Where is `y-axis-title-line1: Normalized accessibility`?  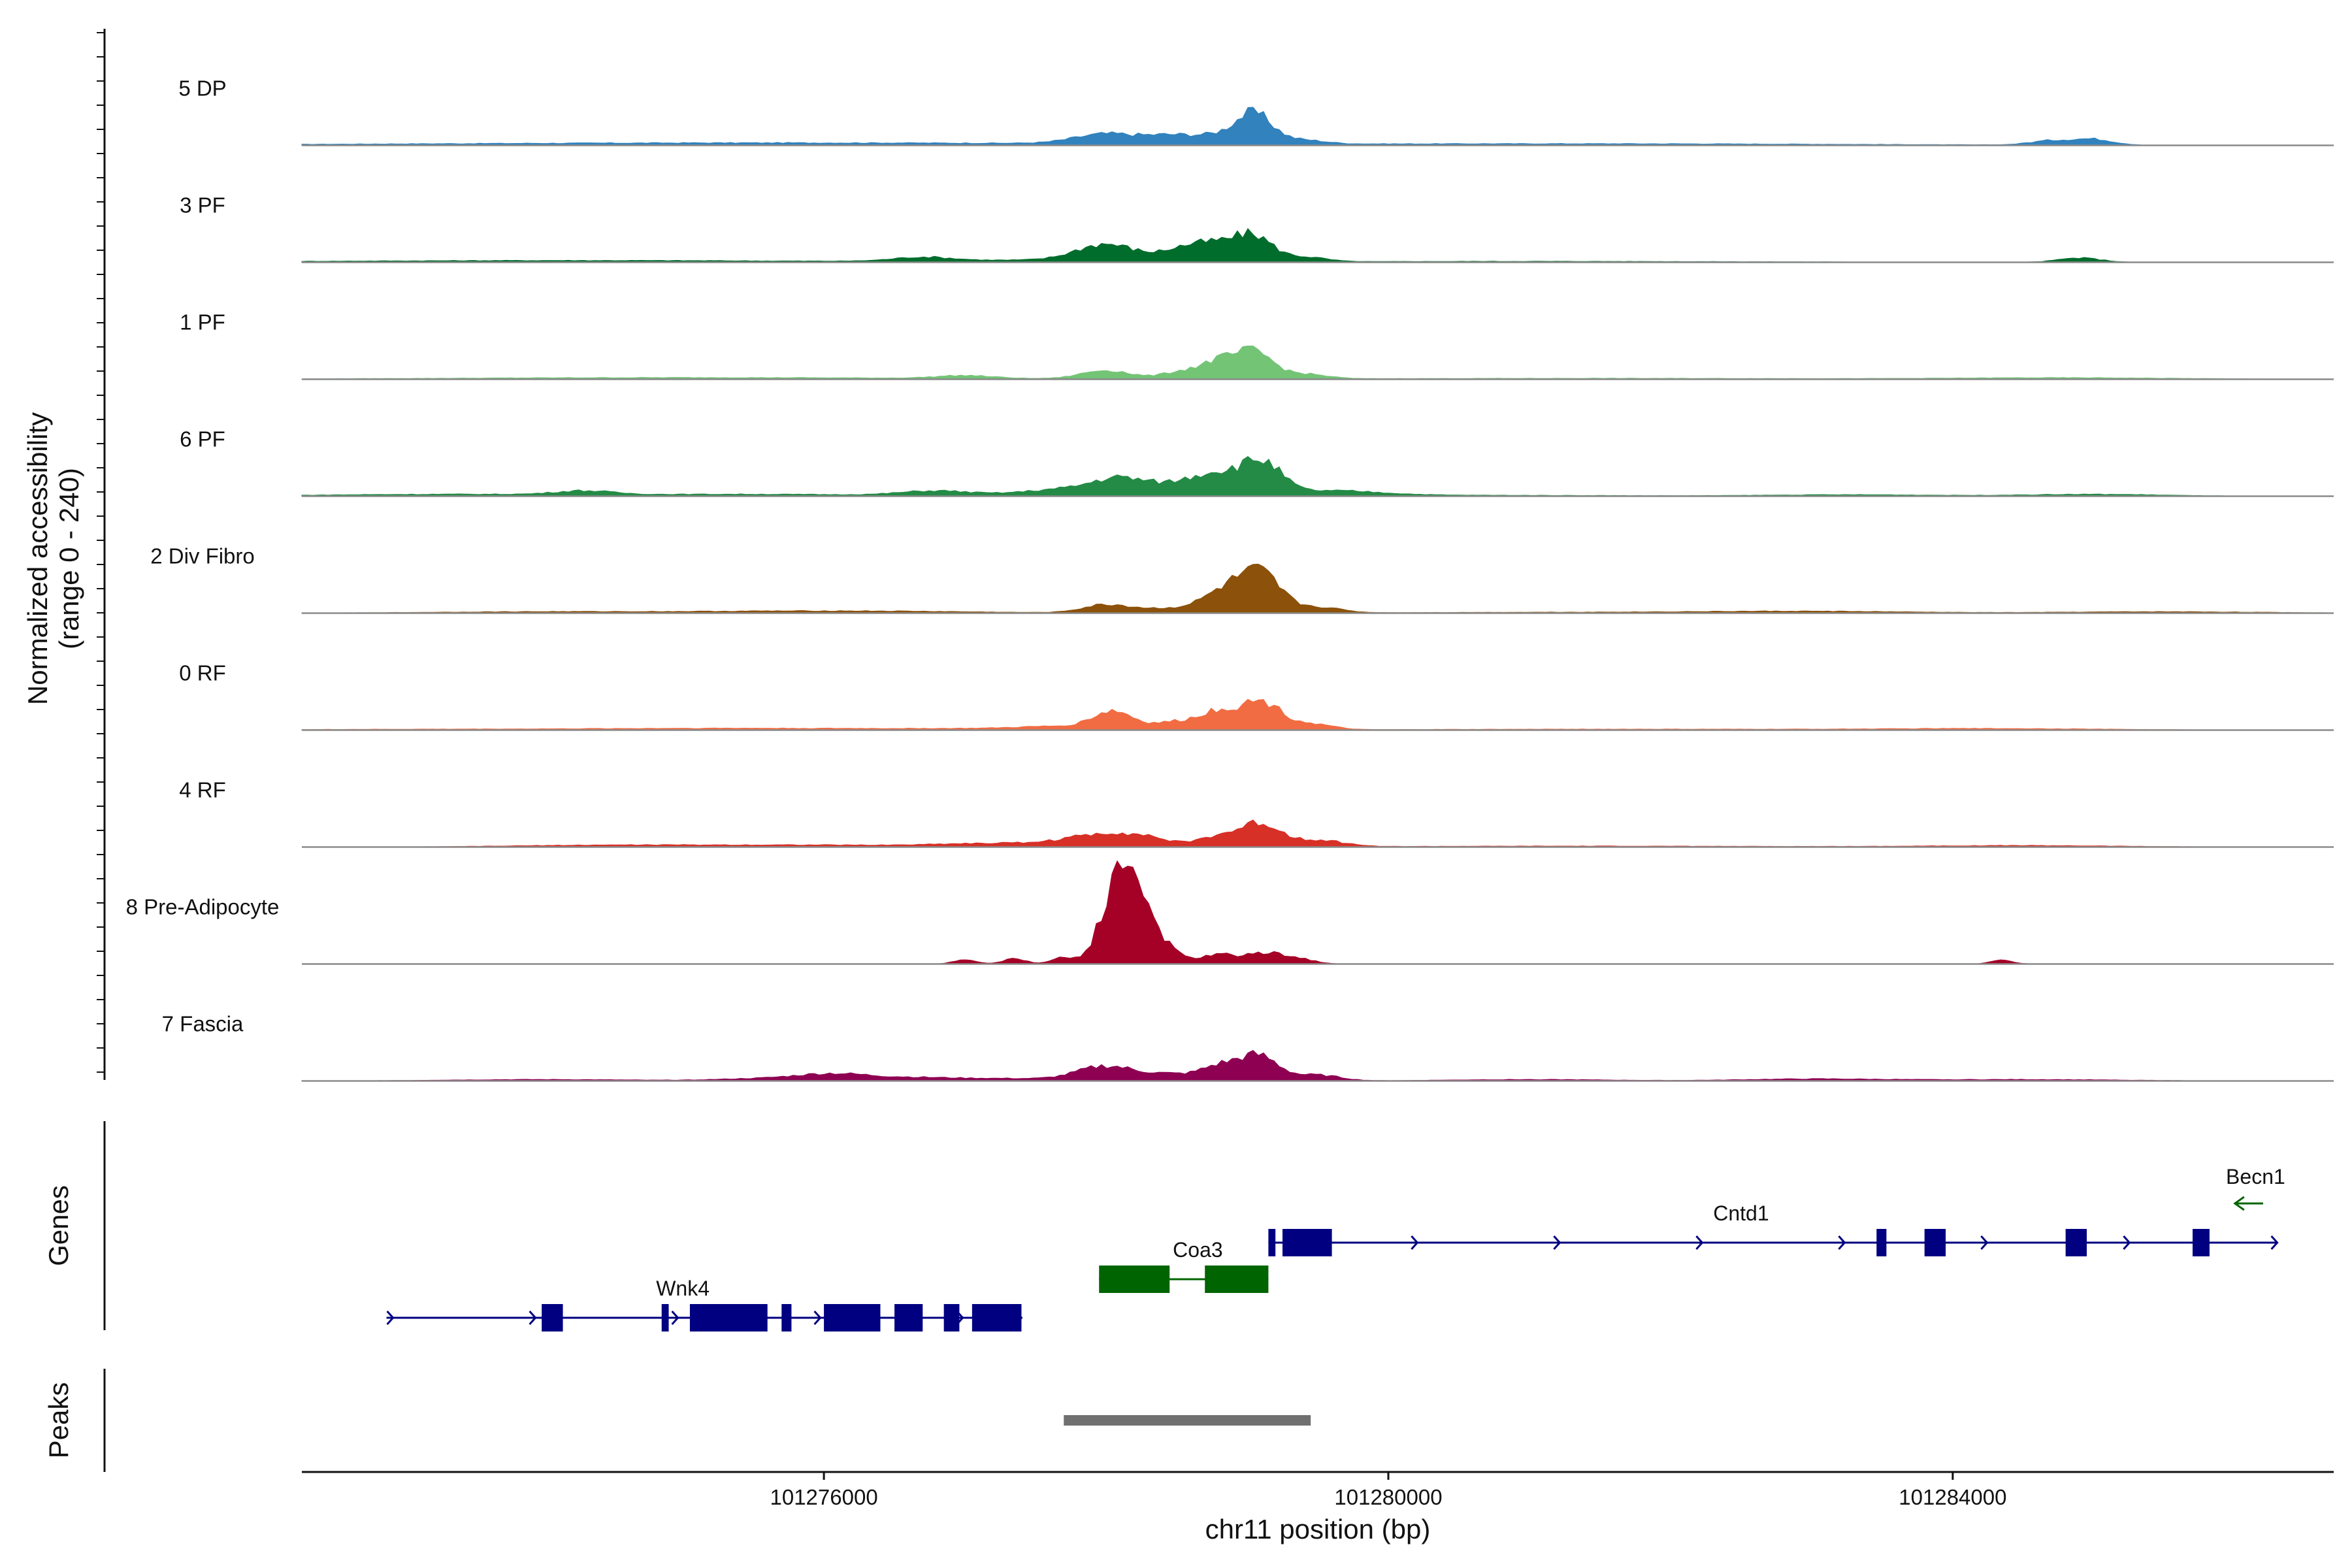 y-axis-title-line1: Normalized accessibility is located at coordinates (37, 558).